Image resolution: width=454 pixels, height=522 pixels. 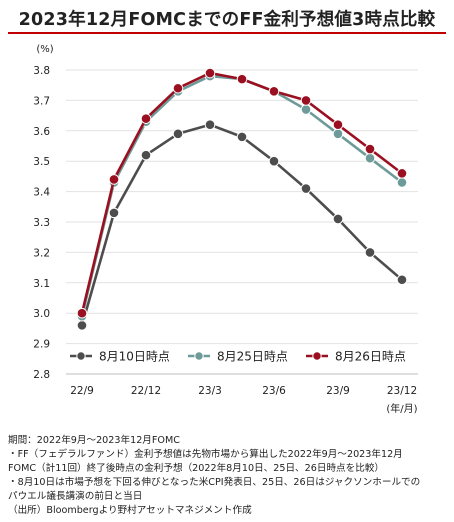 What do you see at coordinates (44, 49) in the screenshot?
I see `y-axis-label: (%)` at bounding box center [44, 49].